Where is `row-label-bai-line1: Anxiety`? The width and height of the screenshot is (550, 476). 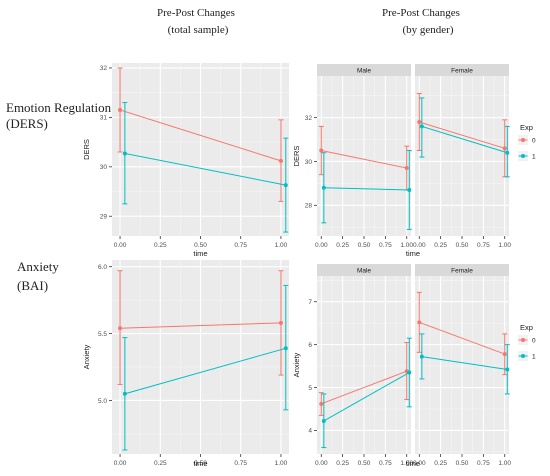 row-label-bai-line1: Anxiety is located at coordinates (38, 266).